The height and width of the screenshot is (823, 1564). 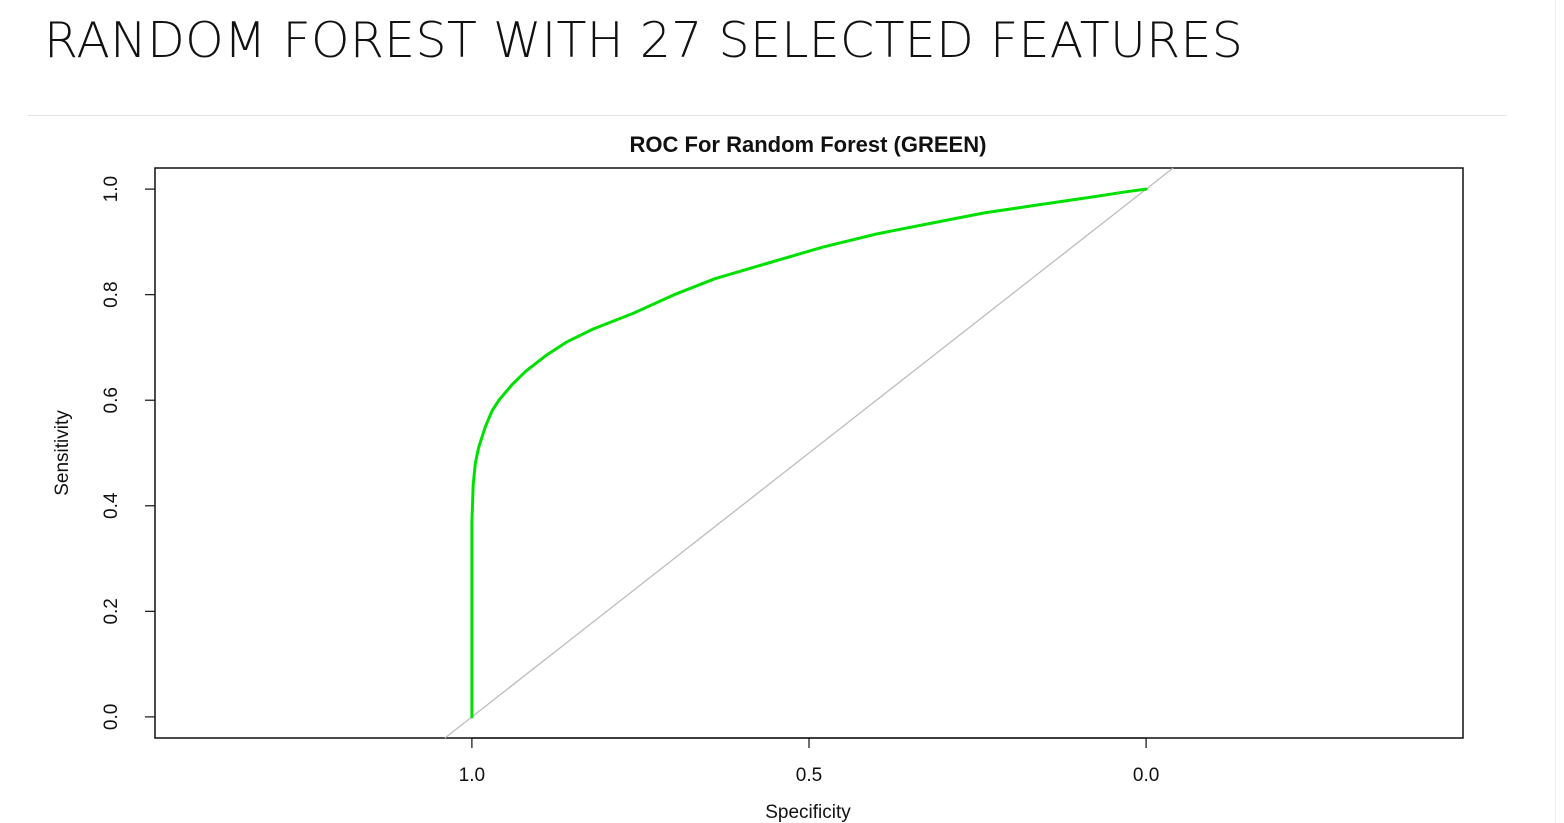 What do you see at coordinates (767, 115) in the screenshot?
I see `title-divider` at bounding box center [767, 115].